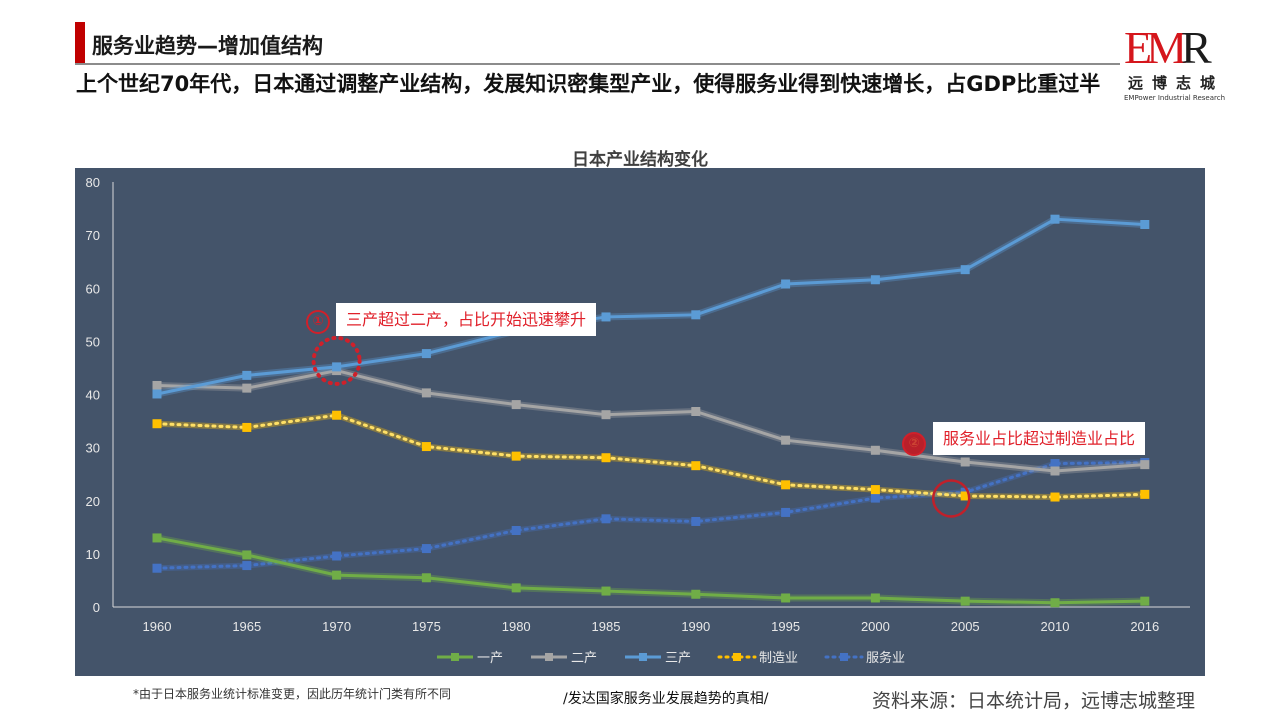 The width and height of the screenshot is (1280, 720). What do you see at coordinates (157, 626) in the screenshot?
I see `x-tick-label: 1960` at bounding box center [157, 626].